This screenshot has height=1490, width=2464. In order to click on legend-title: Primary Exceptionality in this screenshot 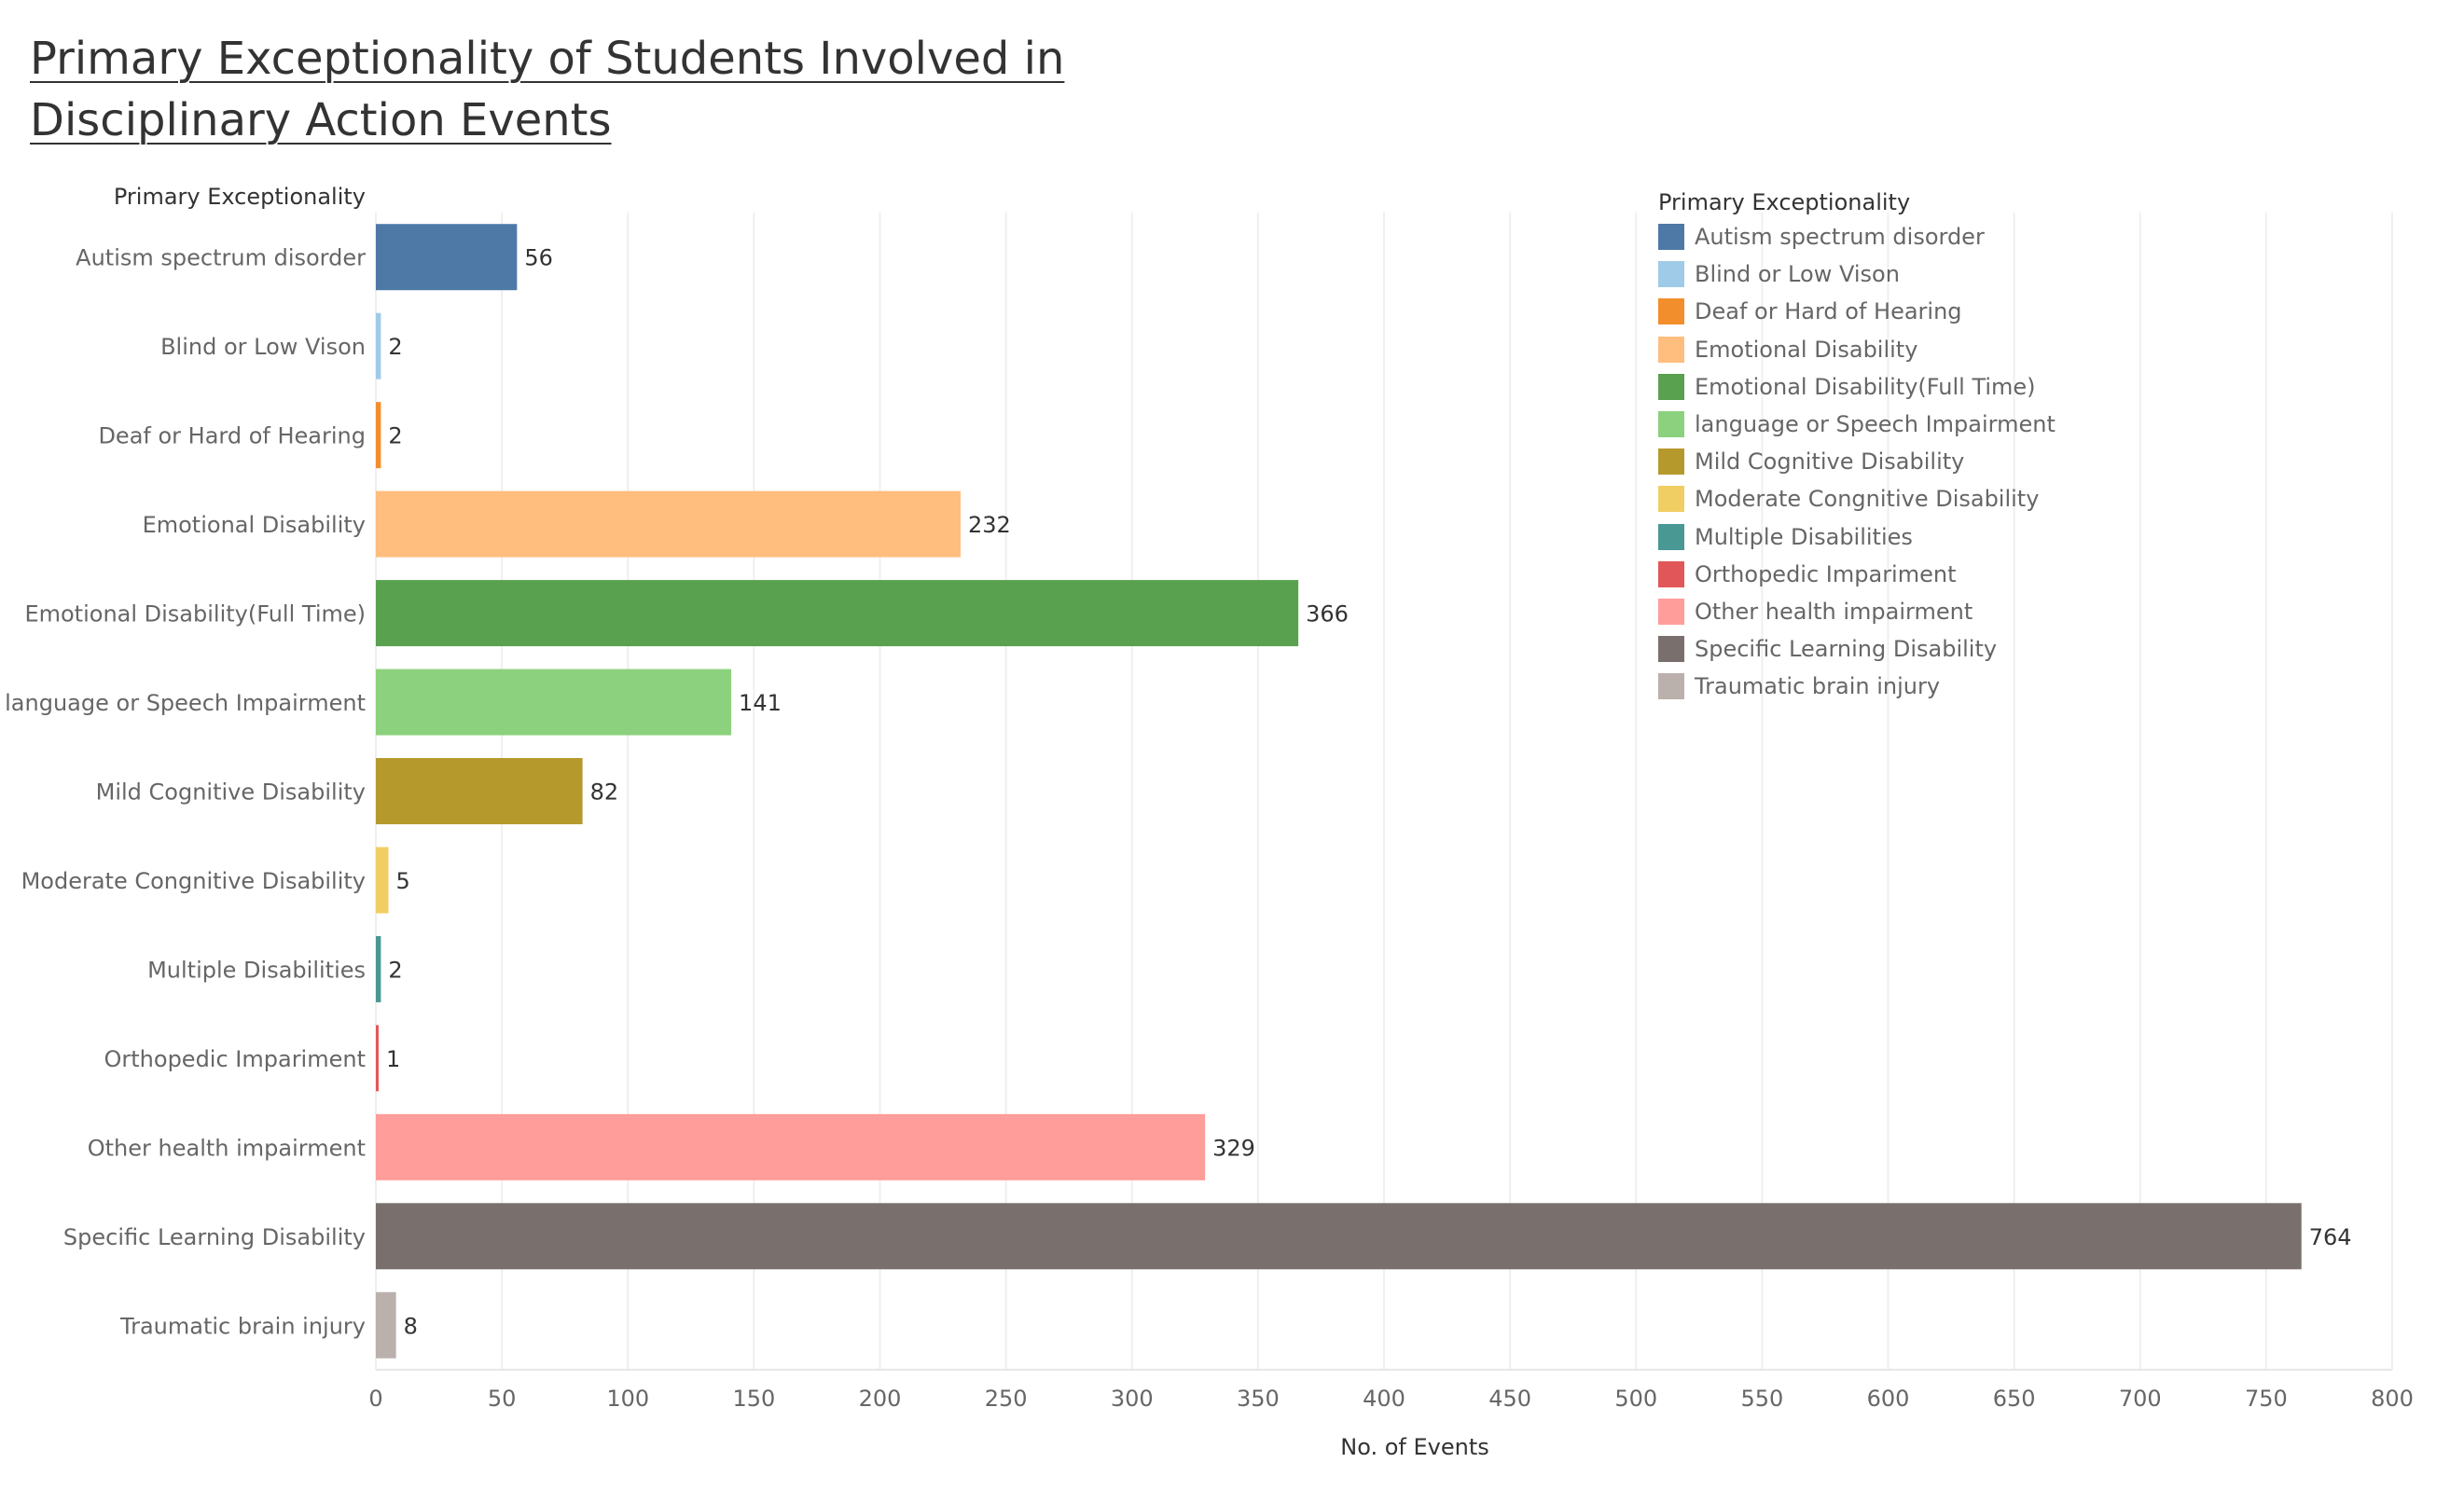, I will do `click(1784, 202)`.